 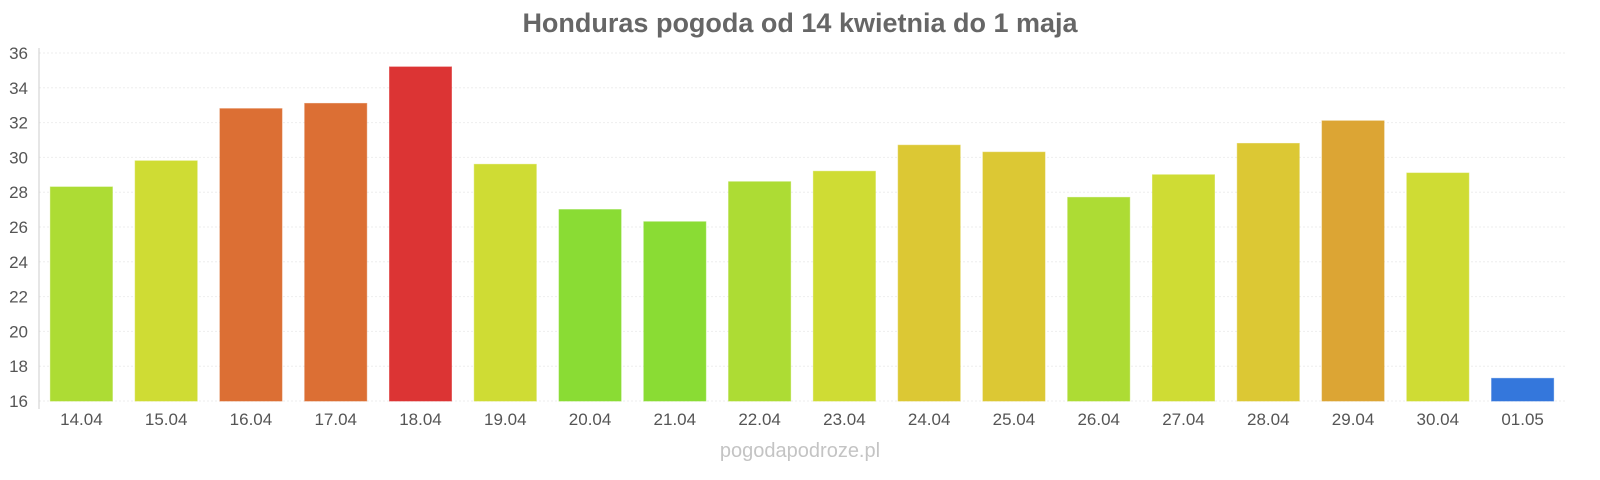 What do you see at coordinates (590, 305) in the screenshot?
I see `bar-20.04` at bounding box center [590, 305].